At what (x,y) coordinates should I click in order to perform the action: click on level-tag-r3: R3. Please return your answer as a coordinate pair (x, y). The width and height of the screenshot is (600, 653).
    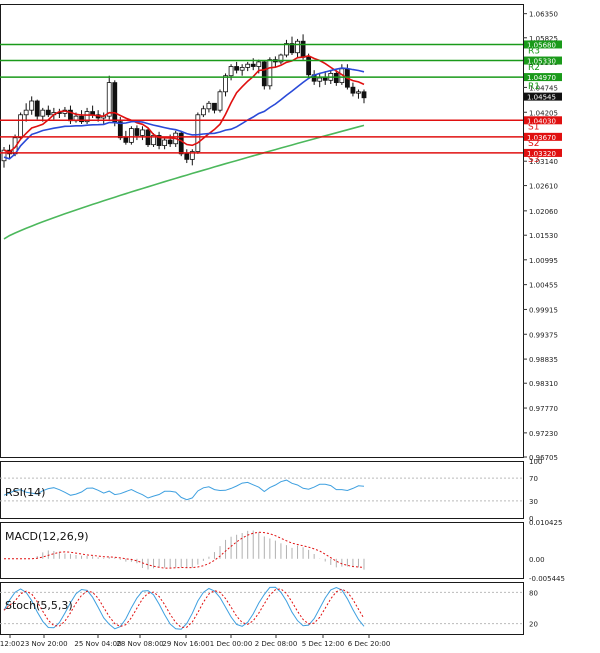
    Looking at the image, I should click on (534, 52).